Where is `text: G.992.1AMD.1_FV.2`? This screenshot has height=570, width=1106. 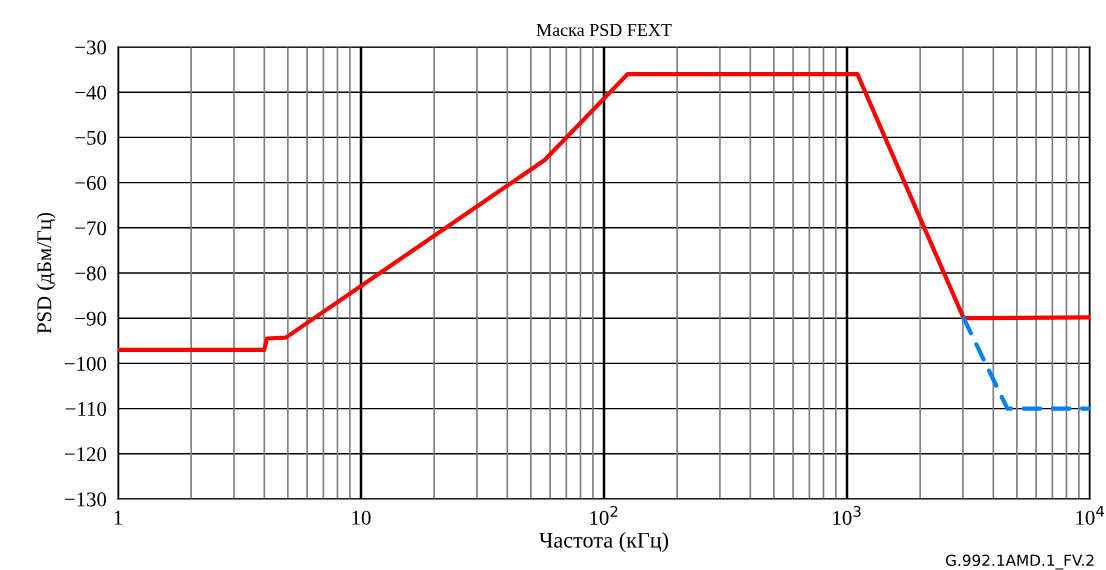
text: G.992.1AMD.1_FV.2 is located at coordinates (1019, 562).